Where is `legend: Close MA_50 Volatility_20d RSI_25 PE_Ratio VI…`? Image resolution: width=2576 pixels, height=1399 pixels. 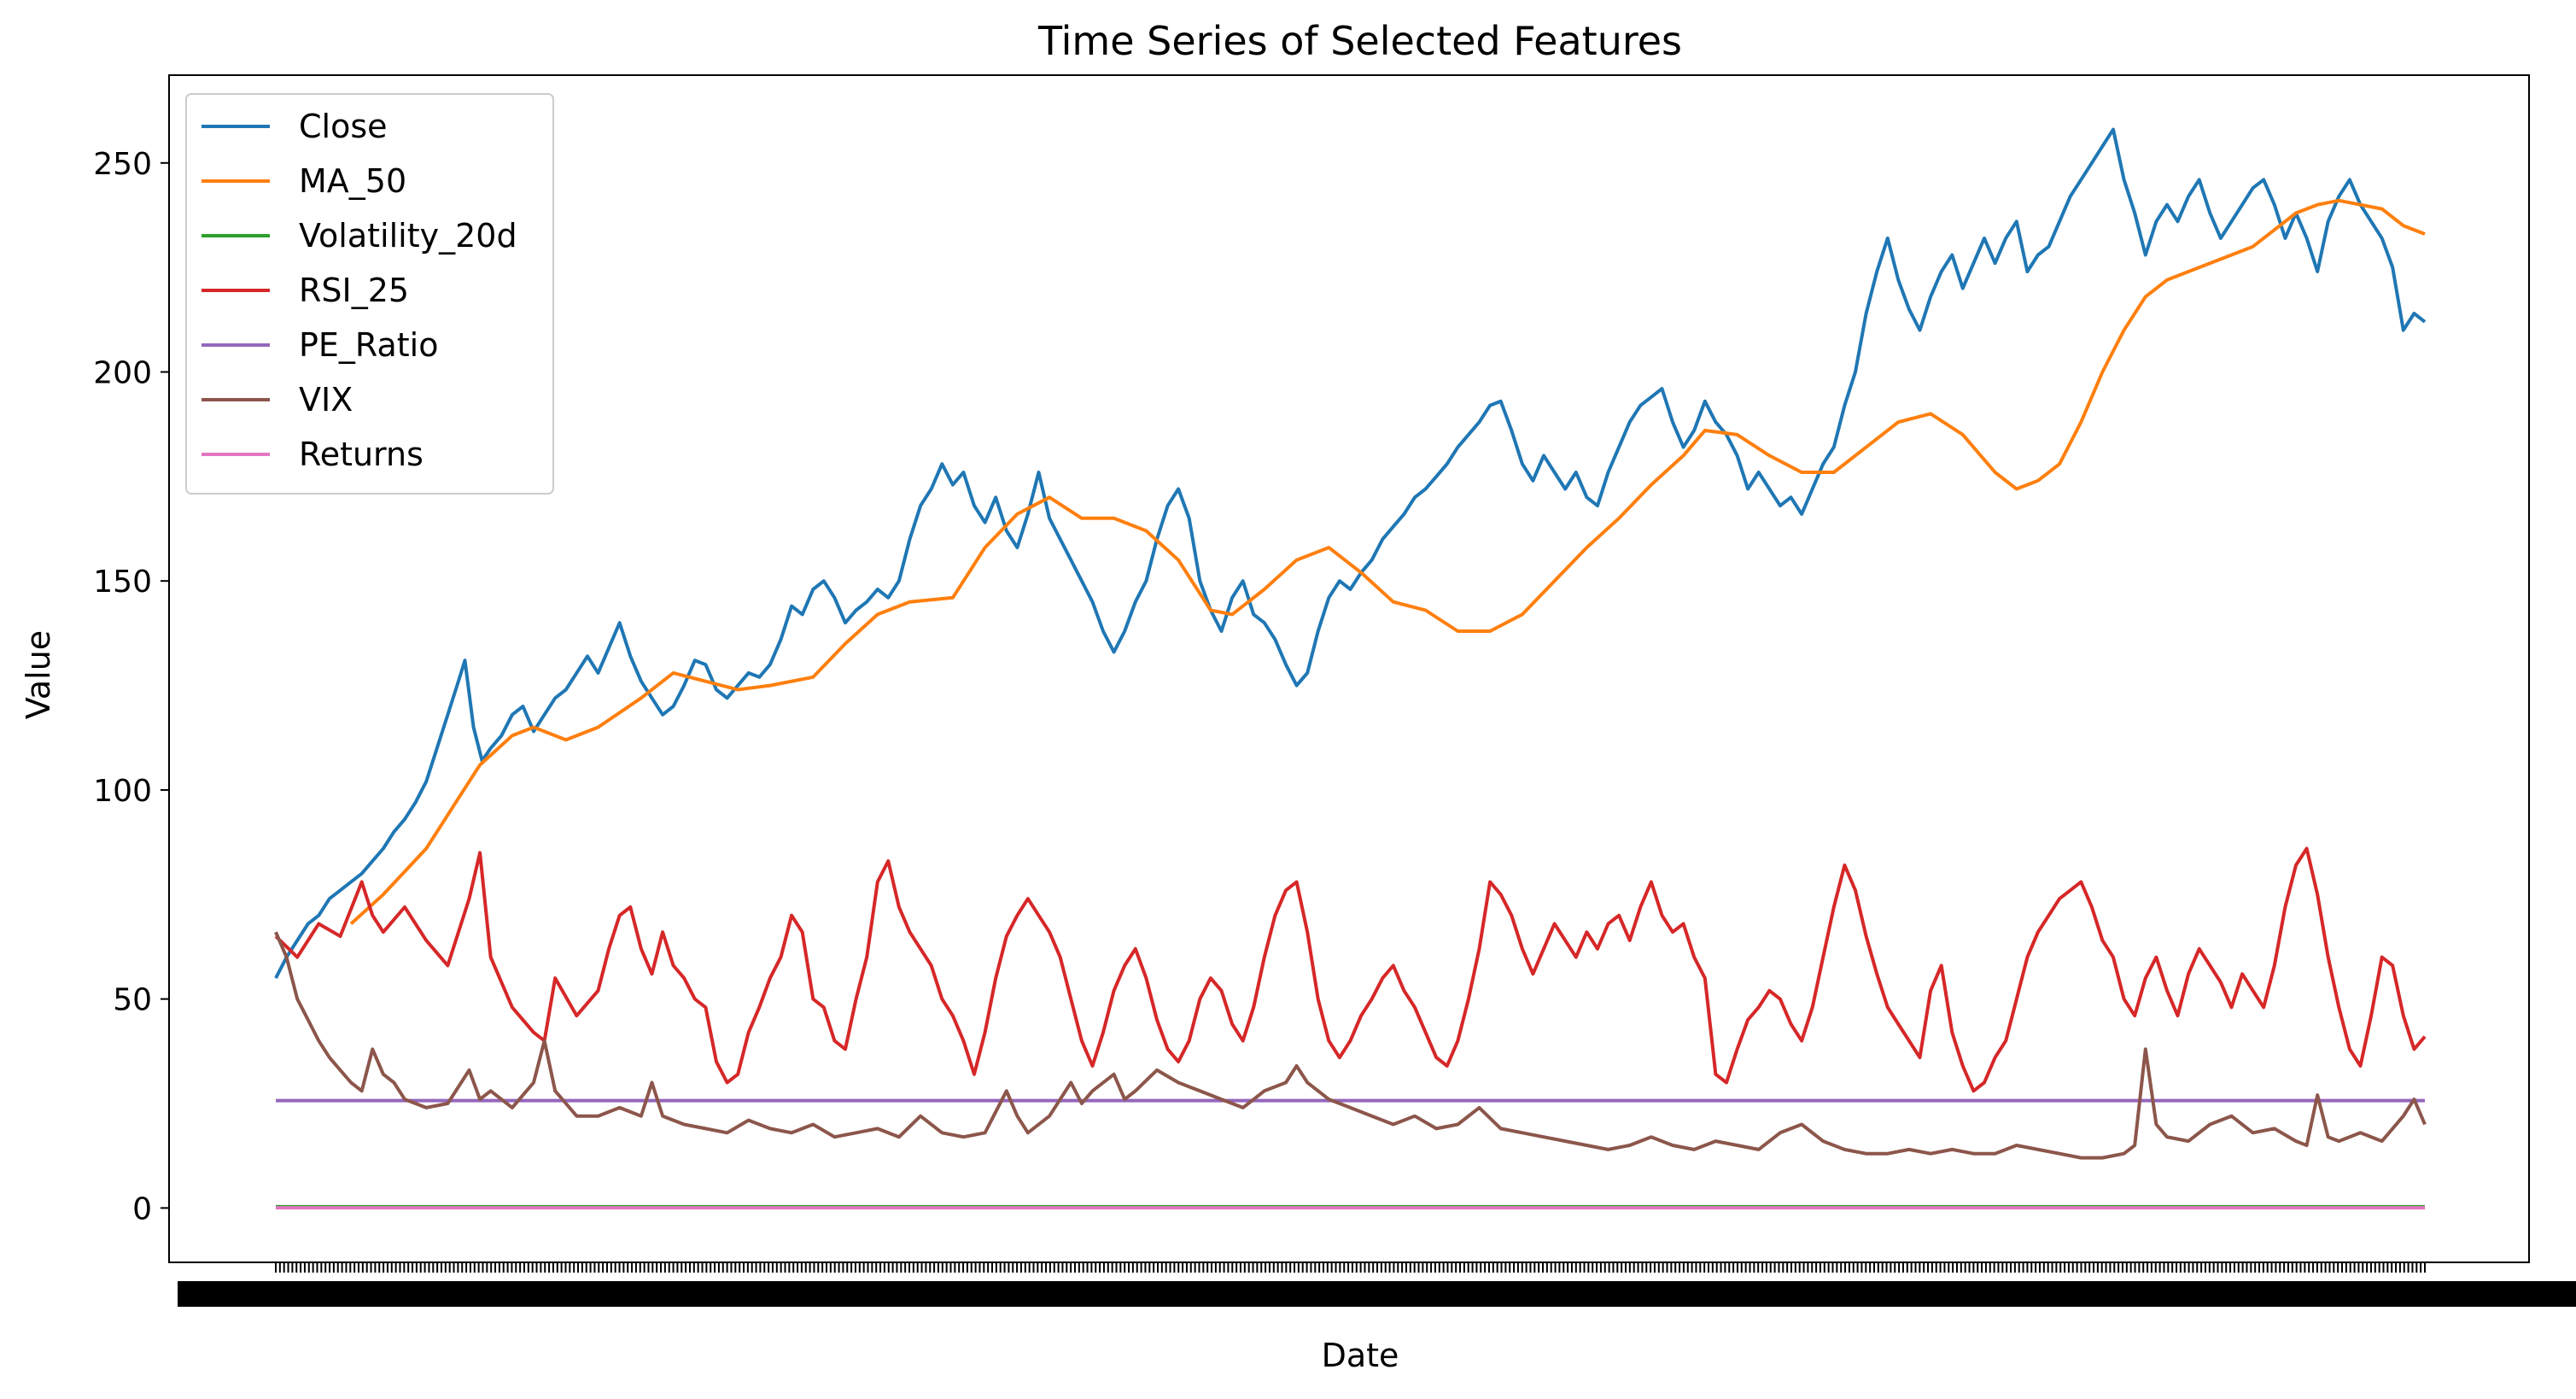
legend: Close MA_50 Volatility_20d RSI_25 PE_Ratio VI… is located at coordinates (369, 294).